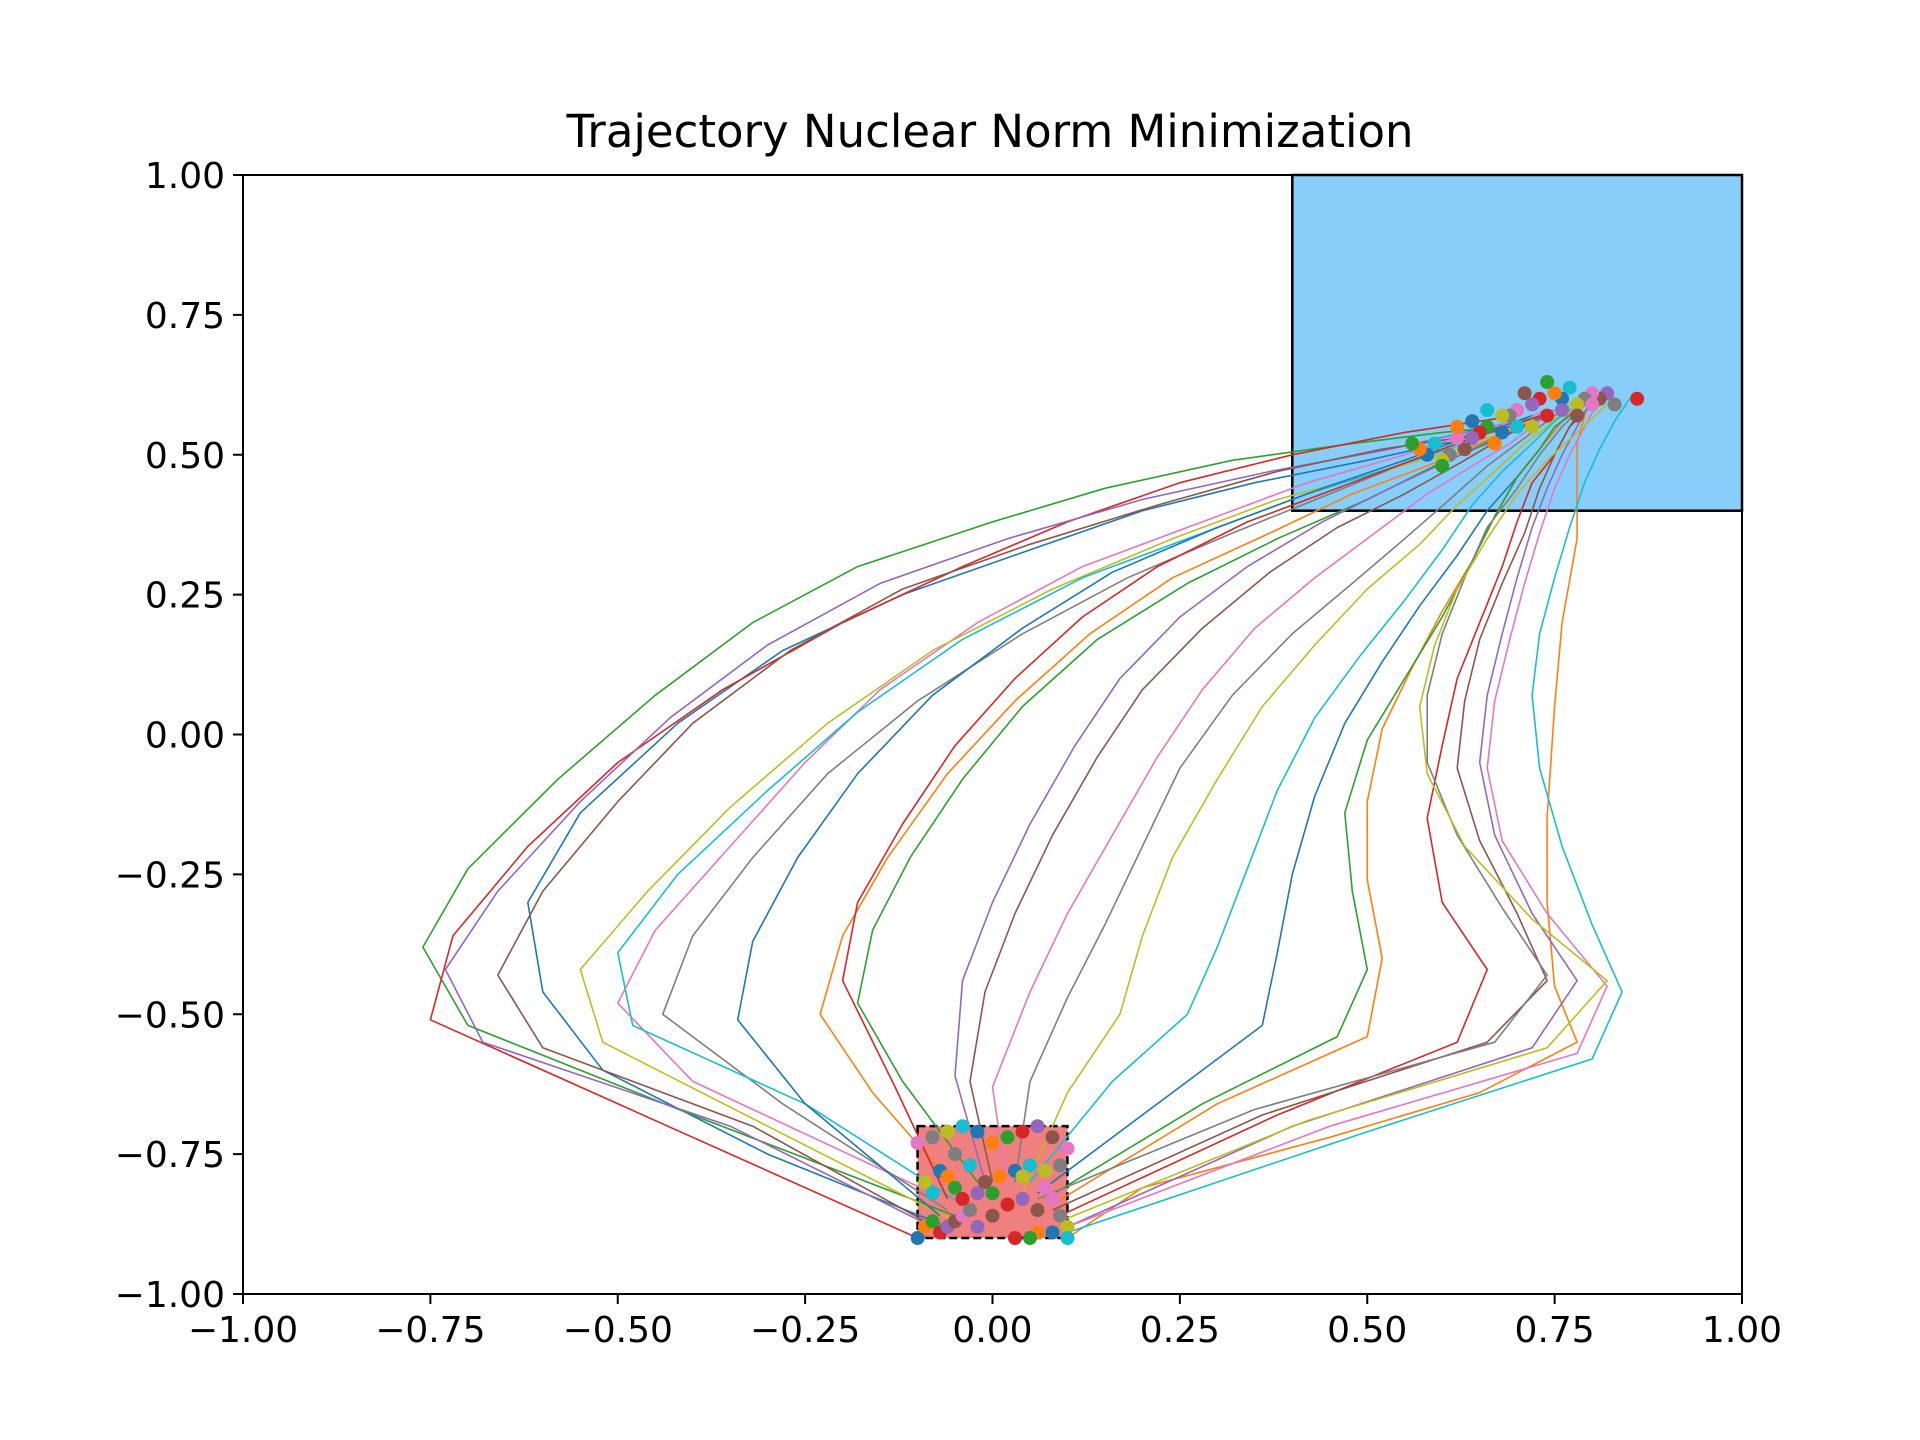 The width and height of the screenshot is (1920, 1440). Describe the element at coordinates (170, 1295) in the screenshot. I see `y-tick-label: −1.00` at that location.